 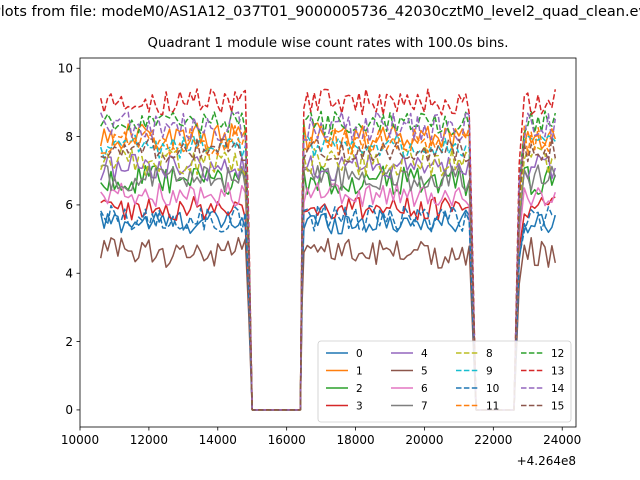 What do you see at coordinates (424, 372) in the screenshot?
I see `legend-label-5: 5` at bounding box center [424, 372].